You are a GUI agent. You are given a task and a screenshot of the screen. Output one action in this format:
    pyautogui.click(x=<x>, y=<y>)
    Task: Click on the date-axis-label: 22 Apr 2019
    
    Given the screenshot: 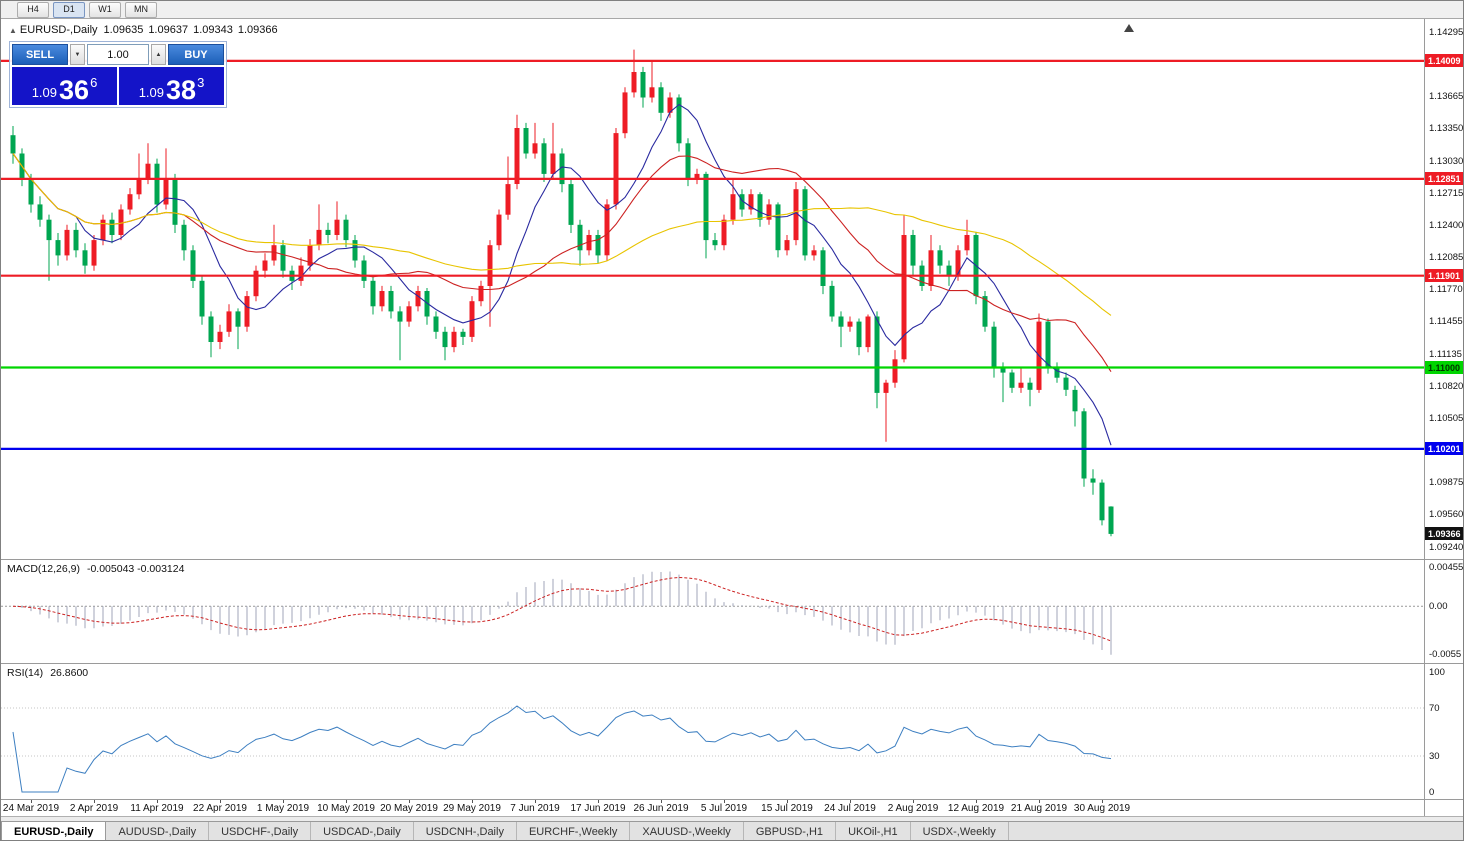 What is the action you would take?
    pyautogui.click(x=220, y=808)
    